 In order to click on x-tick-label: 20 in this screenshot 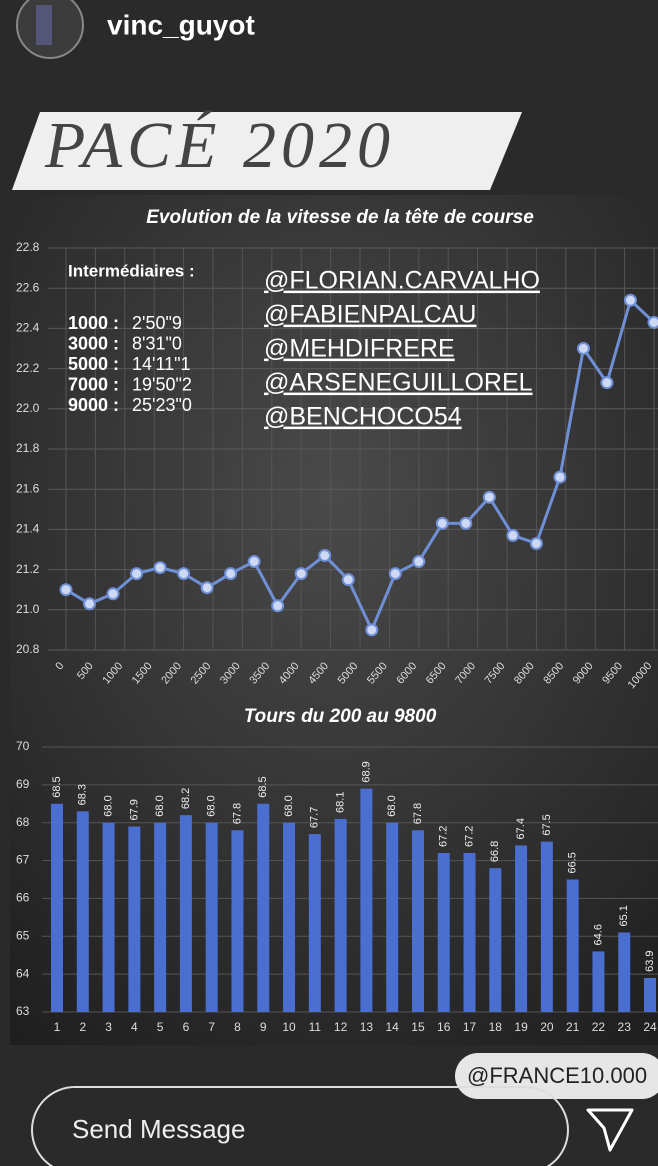, I will do `click(547, 1027)`.